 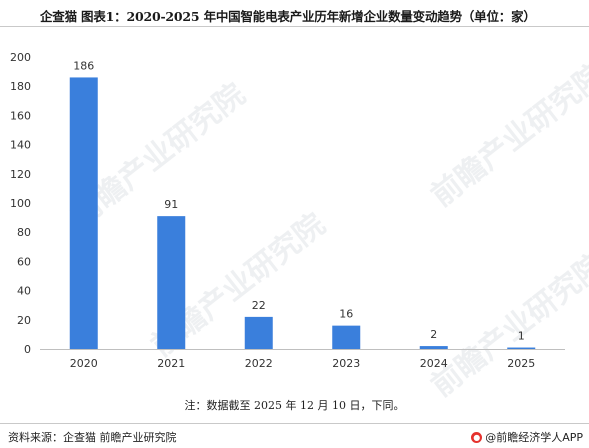 I want to click on bar-value-label: 186, so click(x=83, y=65).